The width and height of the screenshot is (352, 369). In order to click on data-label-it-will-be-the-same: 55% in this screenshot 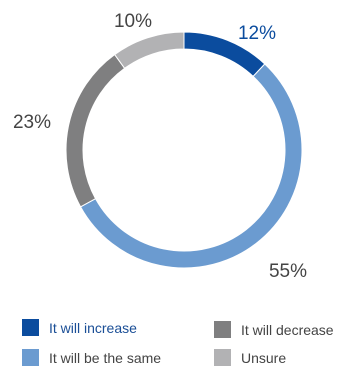, I will do `click(288, 271)`.